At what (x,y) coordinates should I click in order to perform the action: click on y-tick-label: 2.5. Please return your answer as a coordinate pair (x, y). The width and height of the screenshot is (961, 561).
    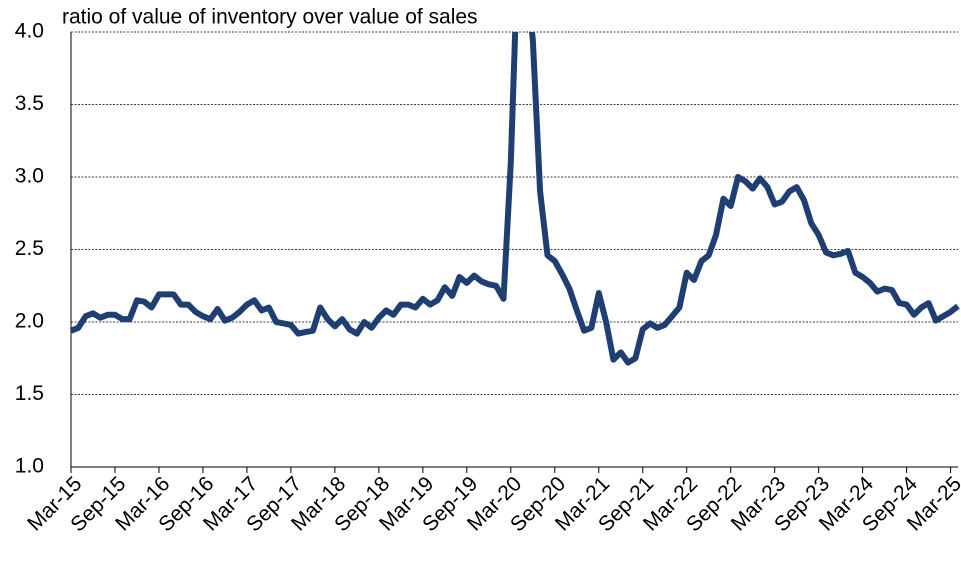
    Looking at the image, I should click on (29, 248).